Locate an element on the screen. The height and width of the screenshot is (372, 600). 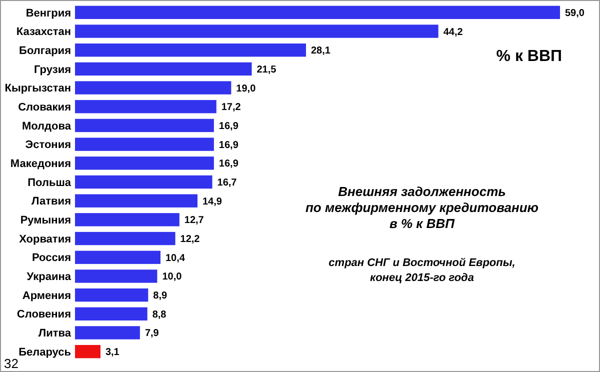
data-label: 44,2 is located at coordinates (453, 32).